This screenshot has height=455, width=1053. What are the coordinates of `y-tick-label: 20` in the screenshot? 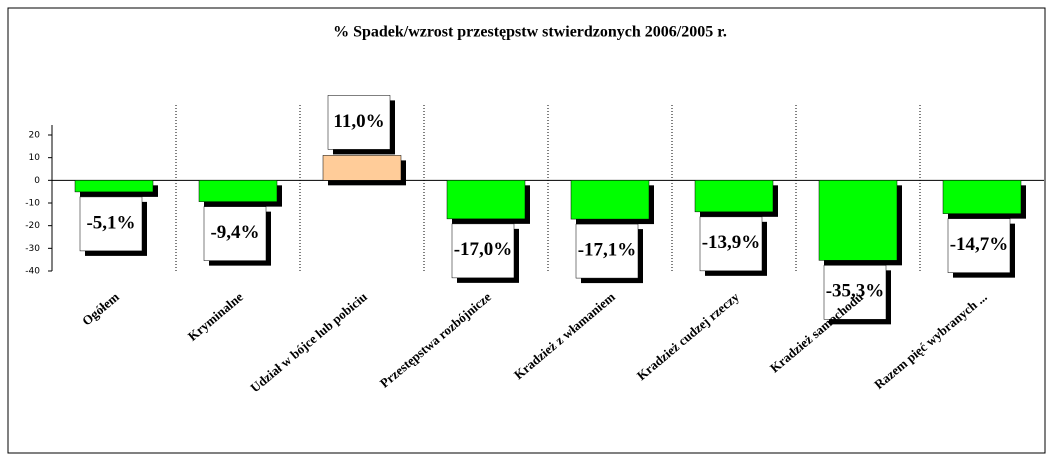 It's located at (35, 136).